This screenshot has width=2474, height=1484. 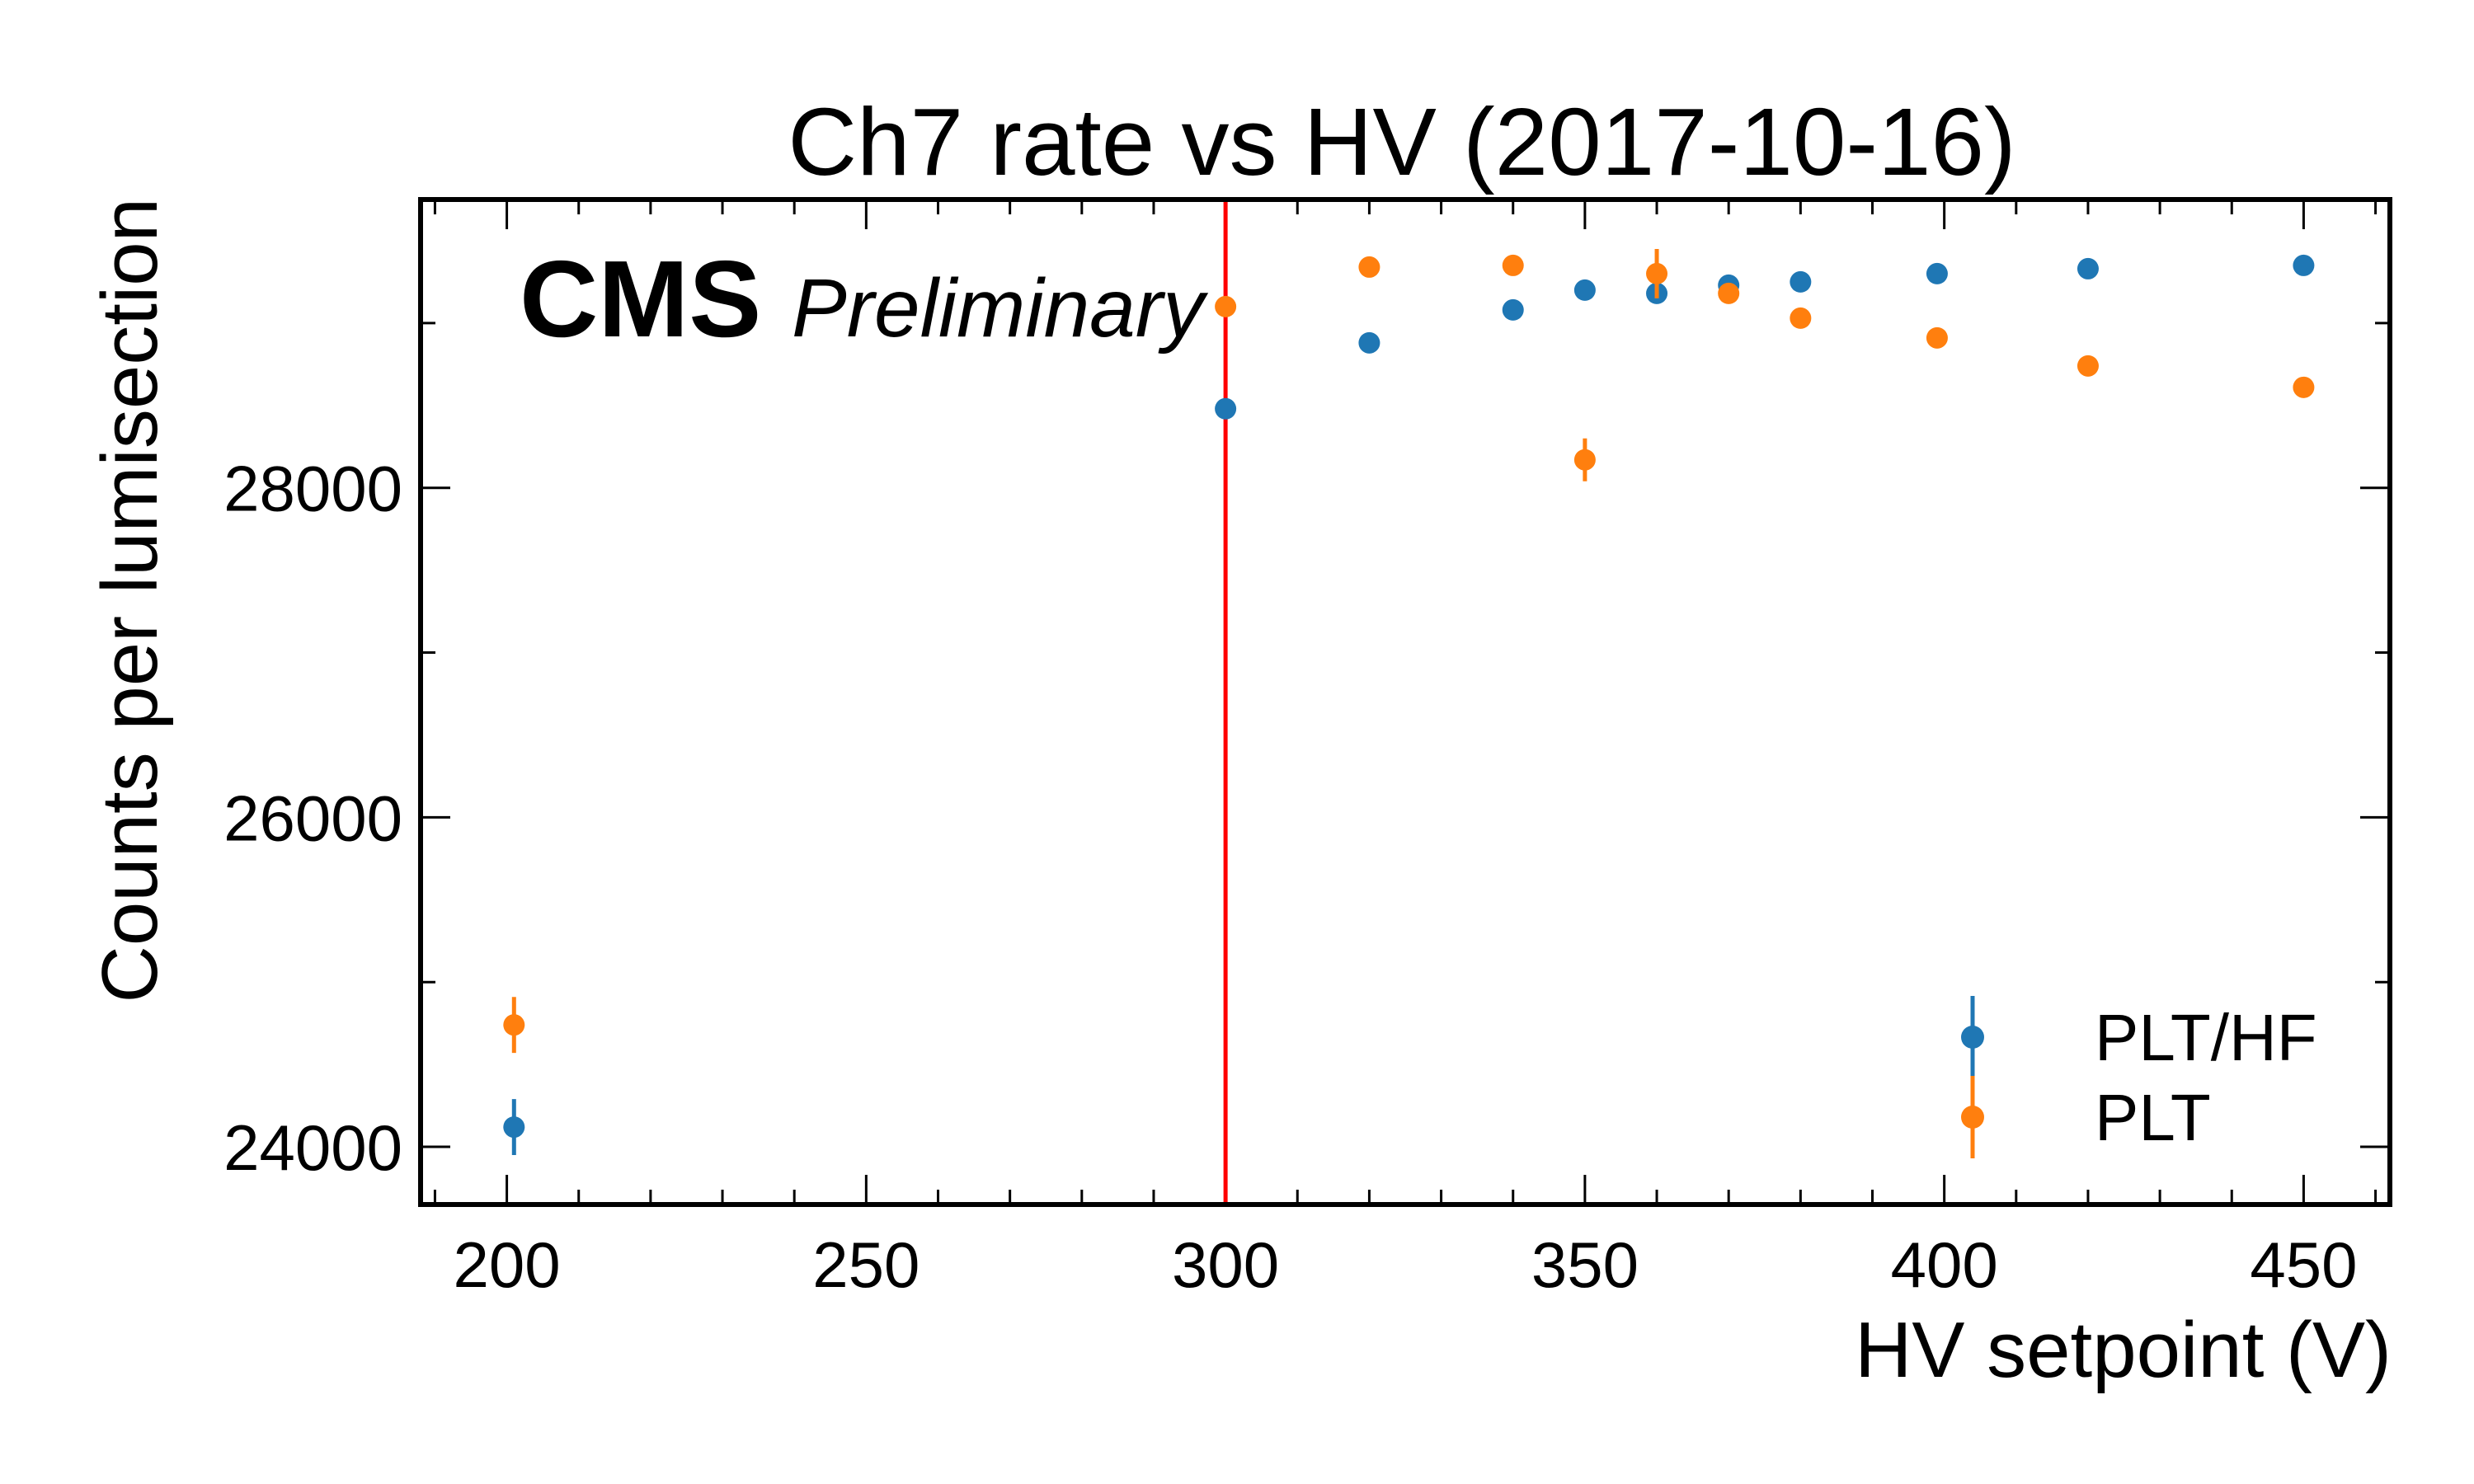 What do you see at coordinates (1000, 308) in the screenshot?
I see `preliminary-label: Preliminary` at bounding box center [1000, 308].